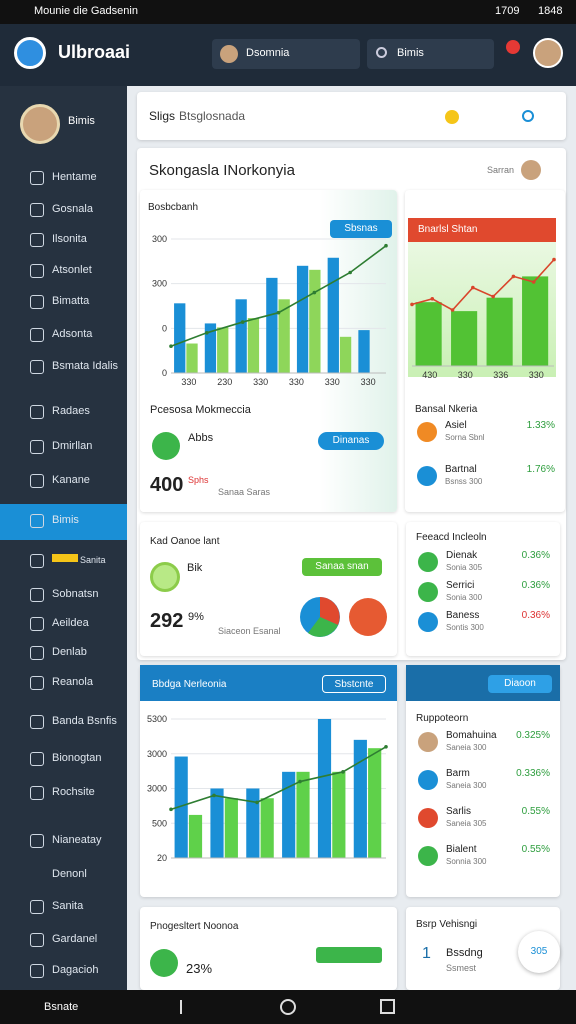 The image size is (576, 1024). I want to click on button: Dinanas, so click(351, 441).